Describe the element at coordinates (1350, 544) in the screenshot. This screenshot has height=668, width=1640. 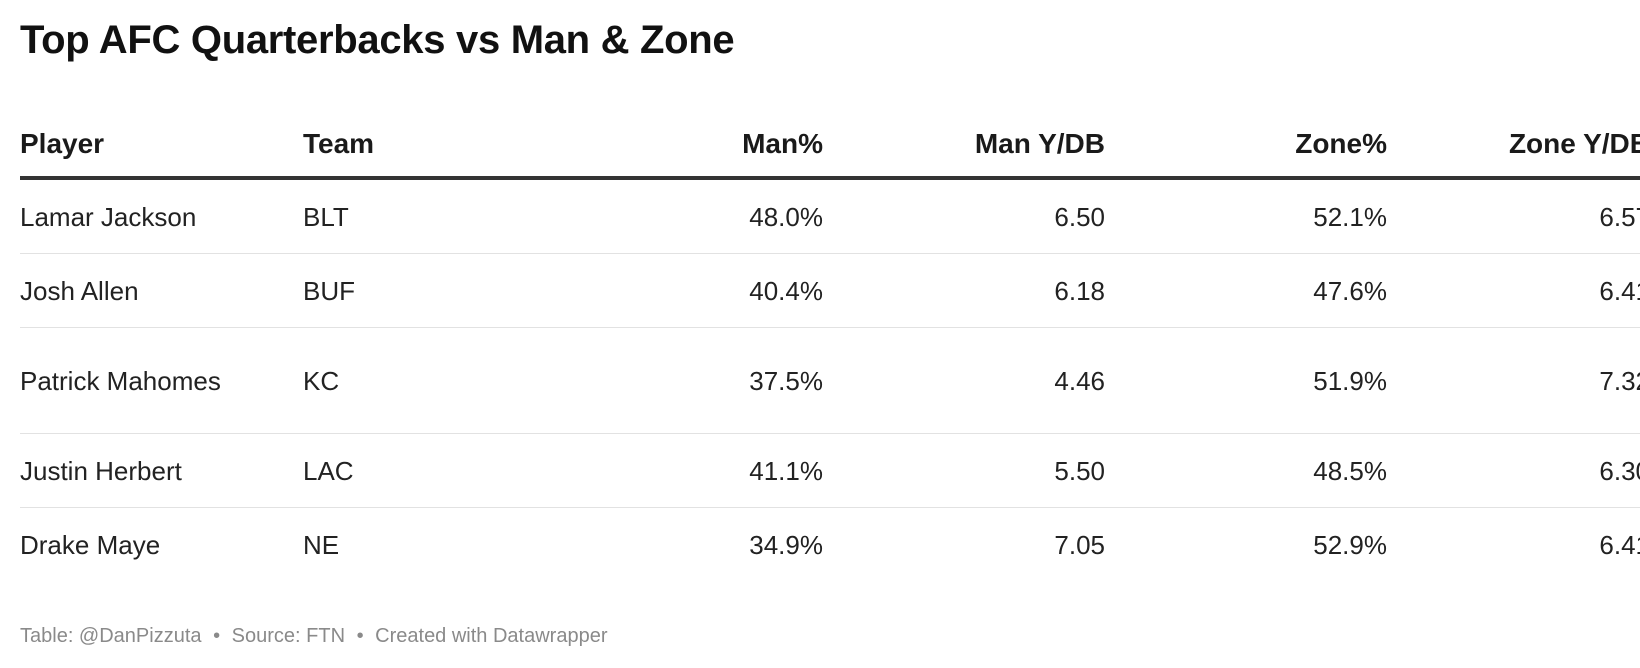
I see `cell-zone-pct: 52.9%` at that location.